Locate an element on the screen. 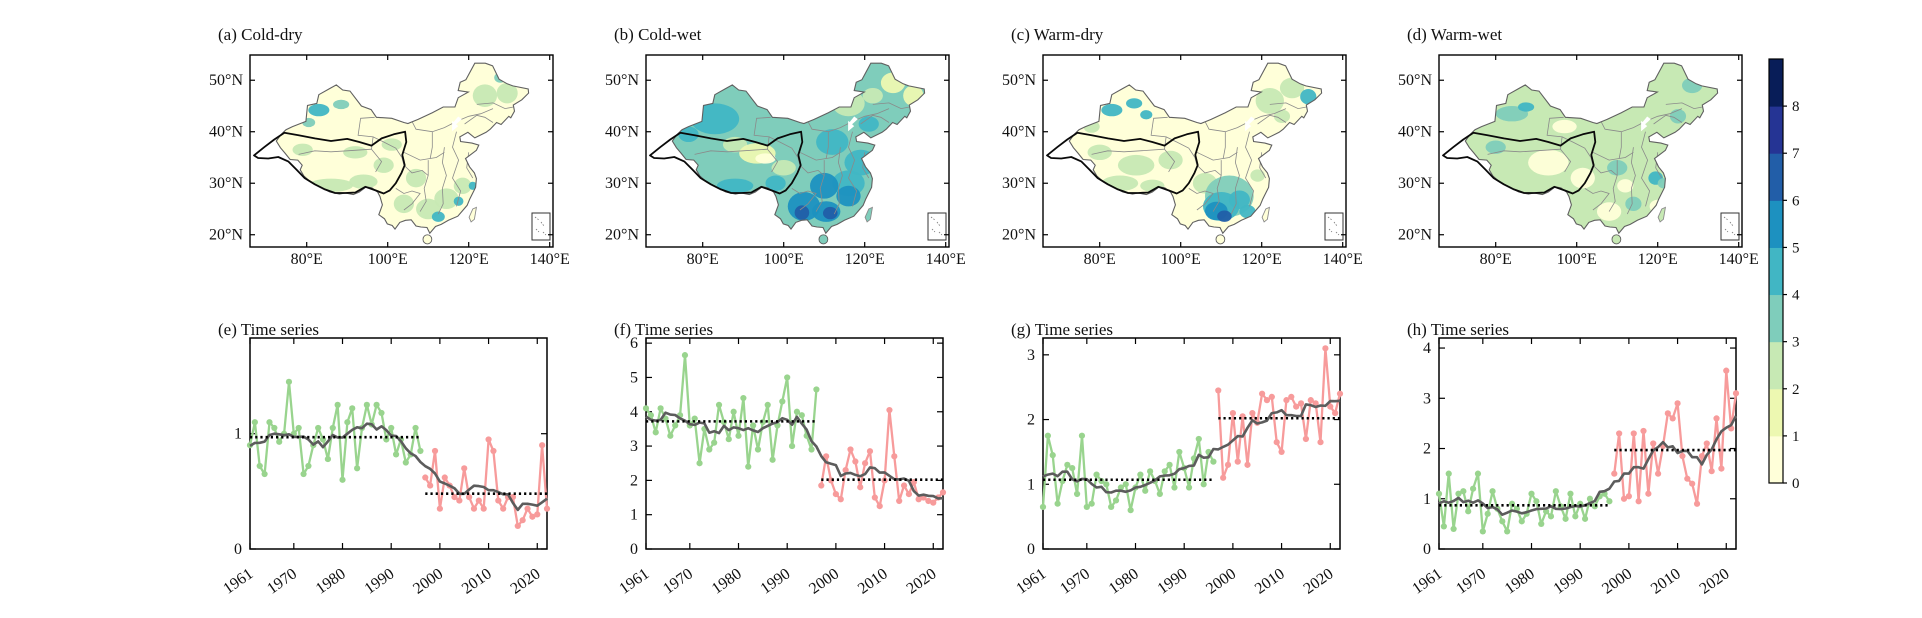 Image resolution: width=1922 pixels, height=618 pixels. y-tick-label: 30°N is located at coordinates (622, 183).